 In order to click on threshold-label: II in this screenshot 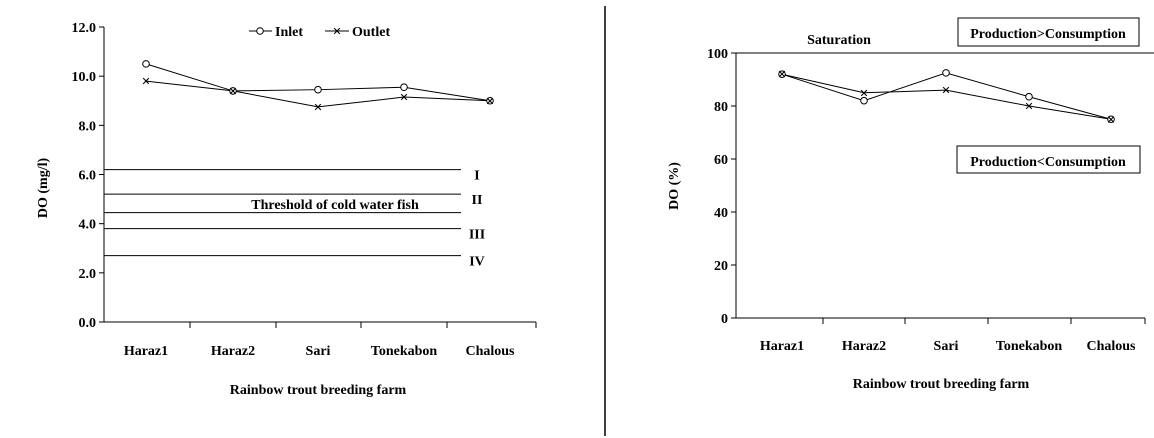, I will do `click(477, 200)`.